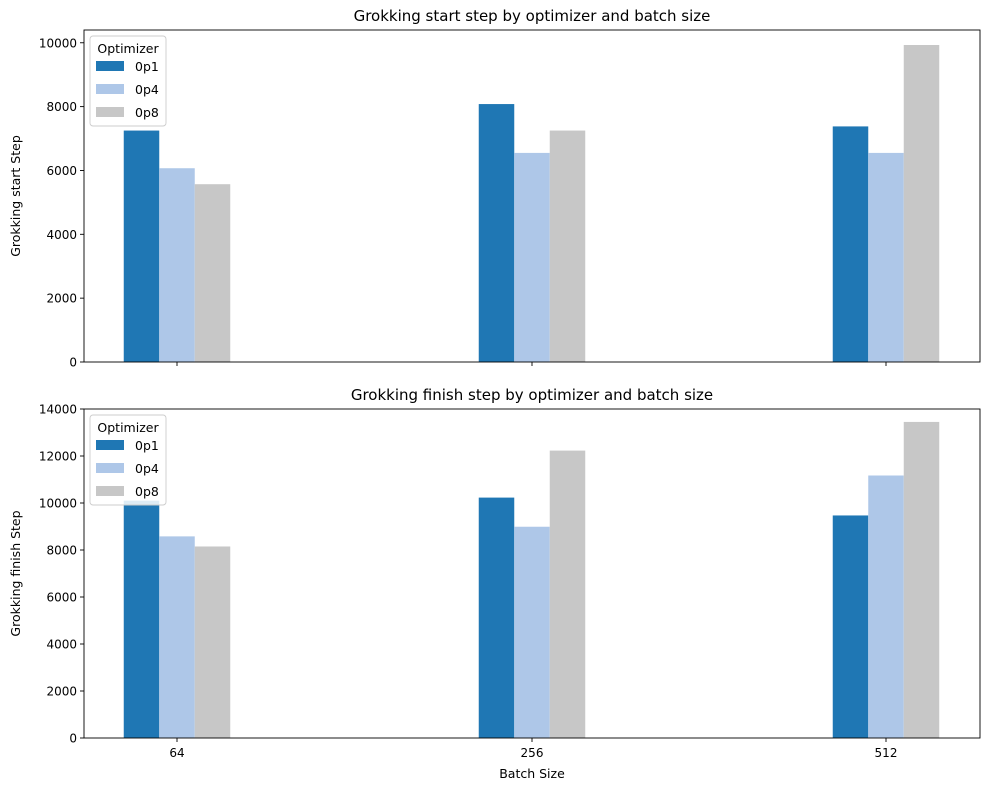 The width and height of the screenshot is (989, 790). I want to click on y-axis-label: Grokking finish Step, so click(15, 573).